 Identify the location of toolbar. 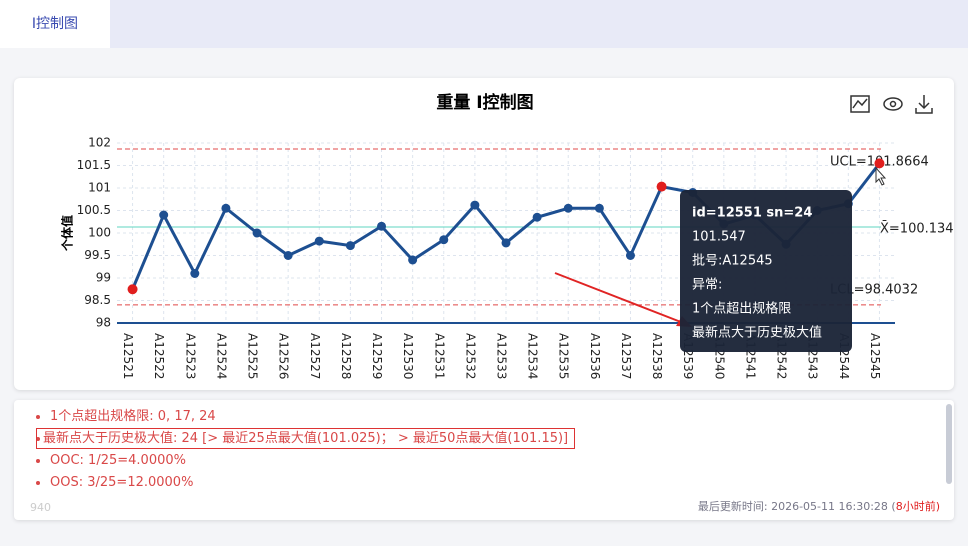
(891, 104).